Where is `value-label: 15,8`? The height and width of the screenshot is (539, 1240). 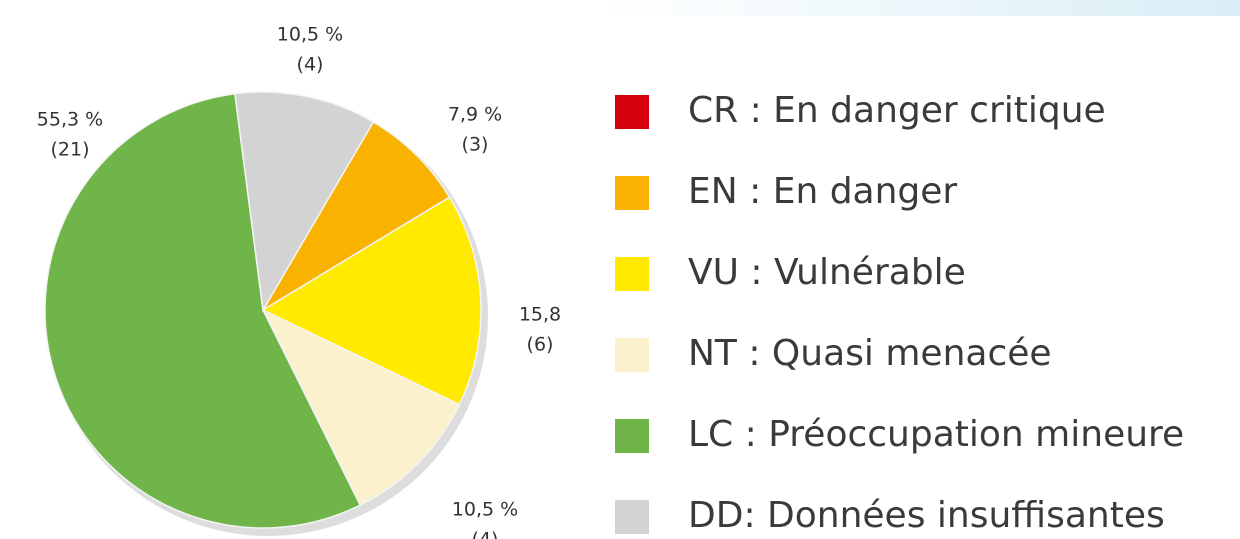
value-label: 15,8 is located at coordinates (540, 315).